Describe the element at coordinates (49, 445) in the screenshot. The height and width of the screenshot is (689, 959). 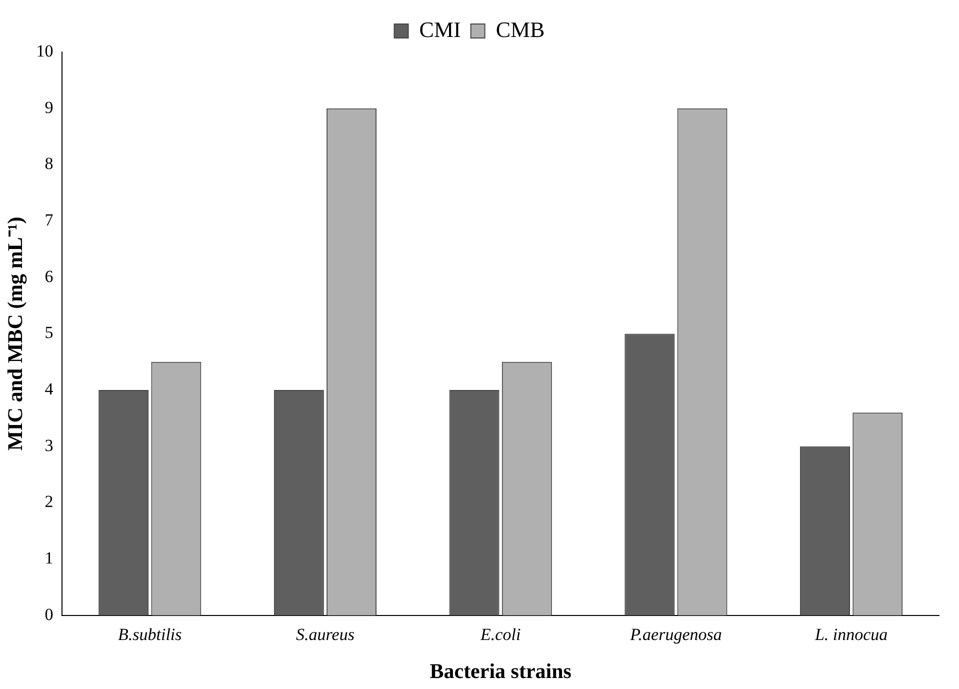
I see `y-tick-label: 3` at that location.